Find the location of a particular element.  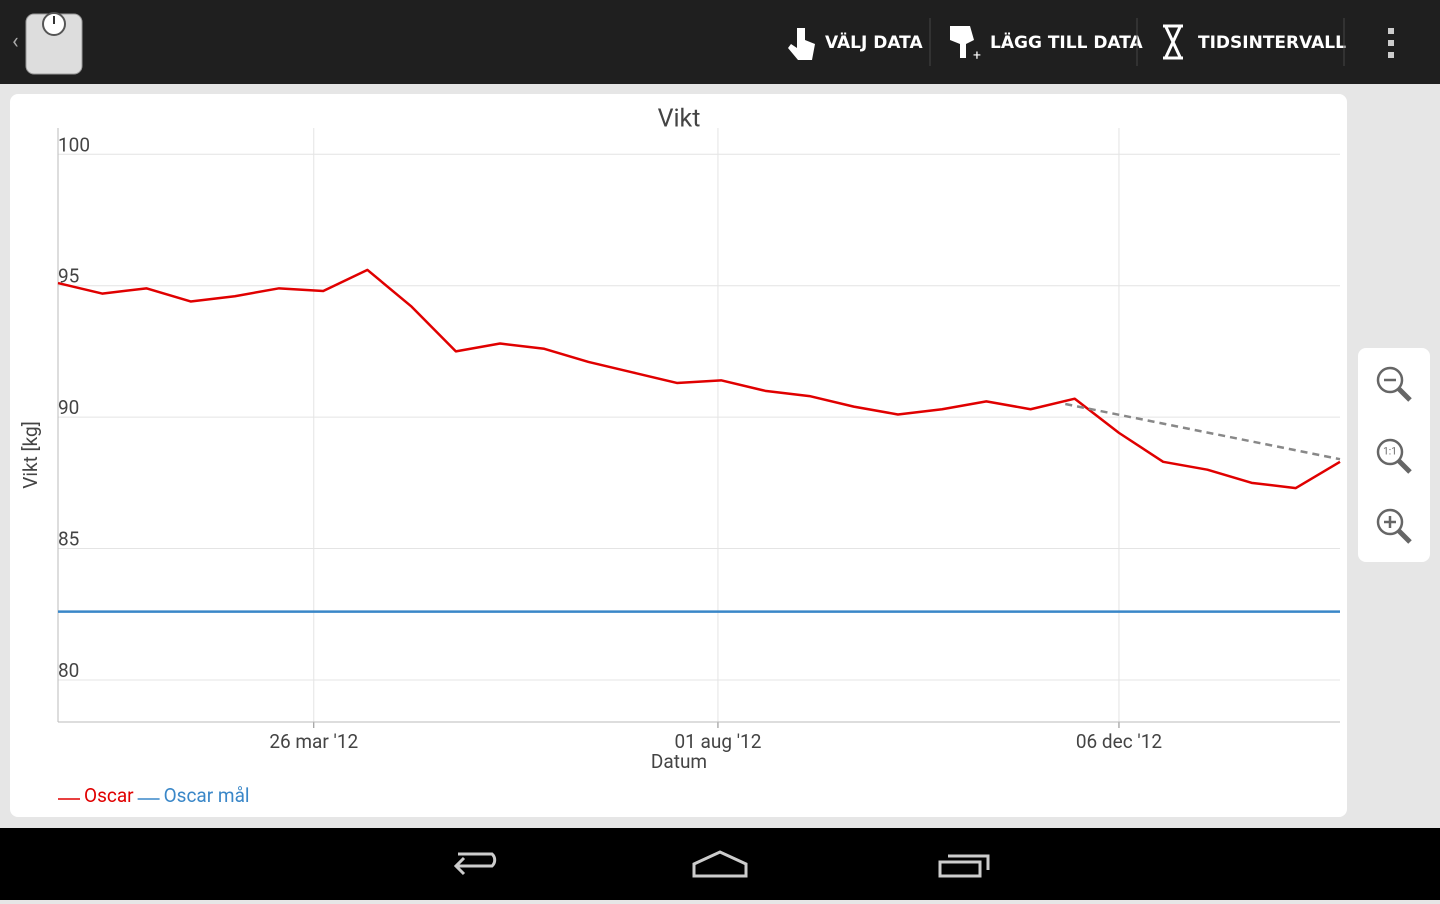

zoom-in-button is located at coordinates (1394, 526).